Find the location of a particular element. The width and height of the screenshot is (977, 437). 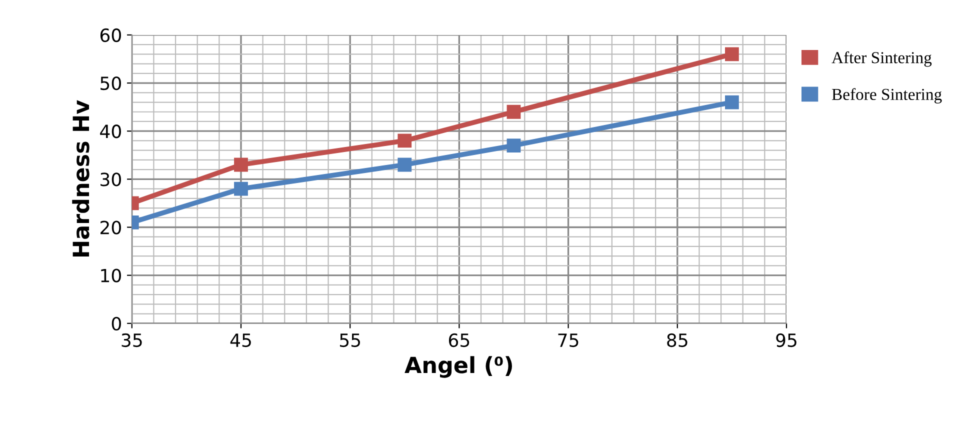

x-tick-label: 85 is located at coordinates (677, 340).